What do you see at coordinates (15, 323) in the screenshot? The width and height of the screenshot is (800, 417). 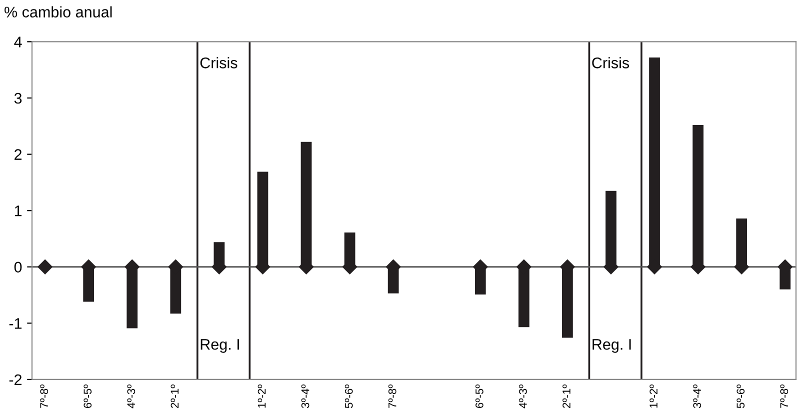 I see `y-tick-label: -1` at bounding box center [15, 323].